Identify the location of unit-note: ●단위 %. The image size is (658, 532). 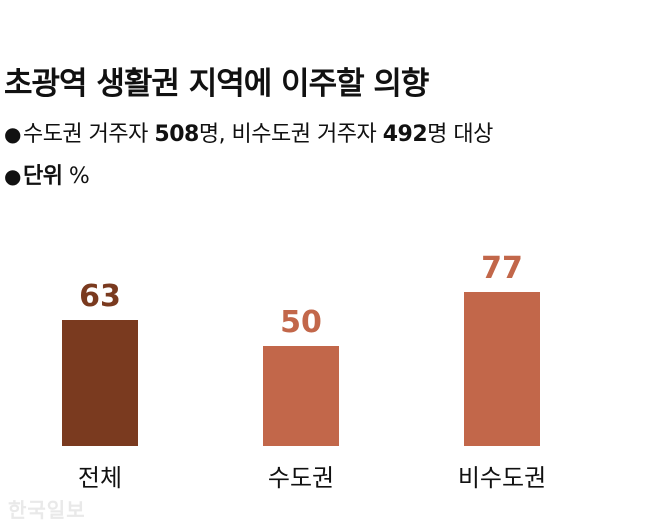
(47, 174).